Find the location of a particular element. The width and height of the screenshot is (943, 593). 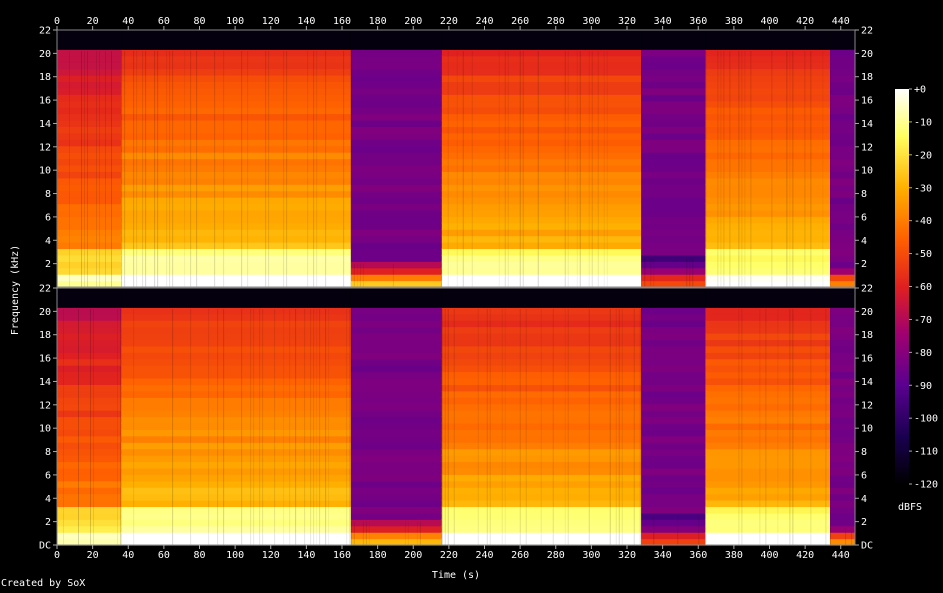

x-tick-label-top: 80 is located at coordinates (199, 21).